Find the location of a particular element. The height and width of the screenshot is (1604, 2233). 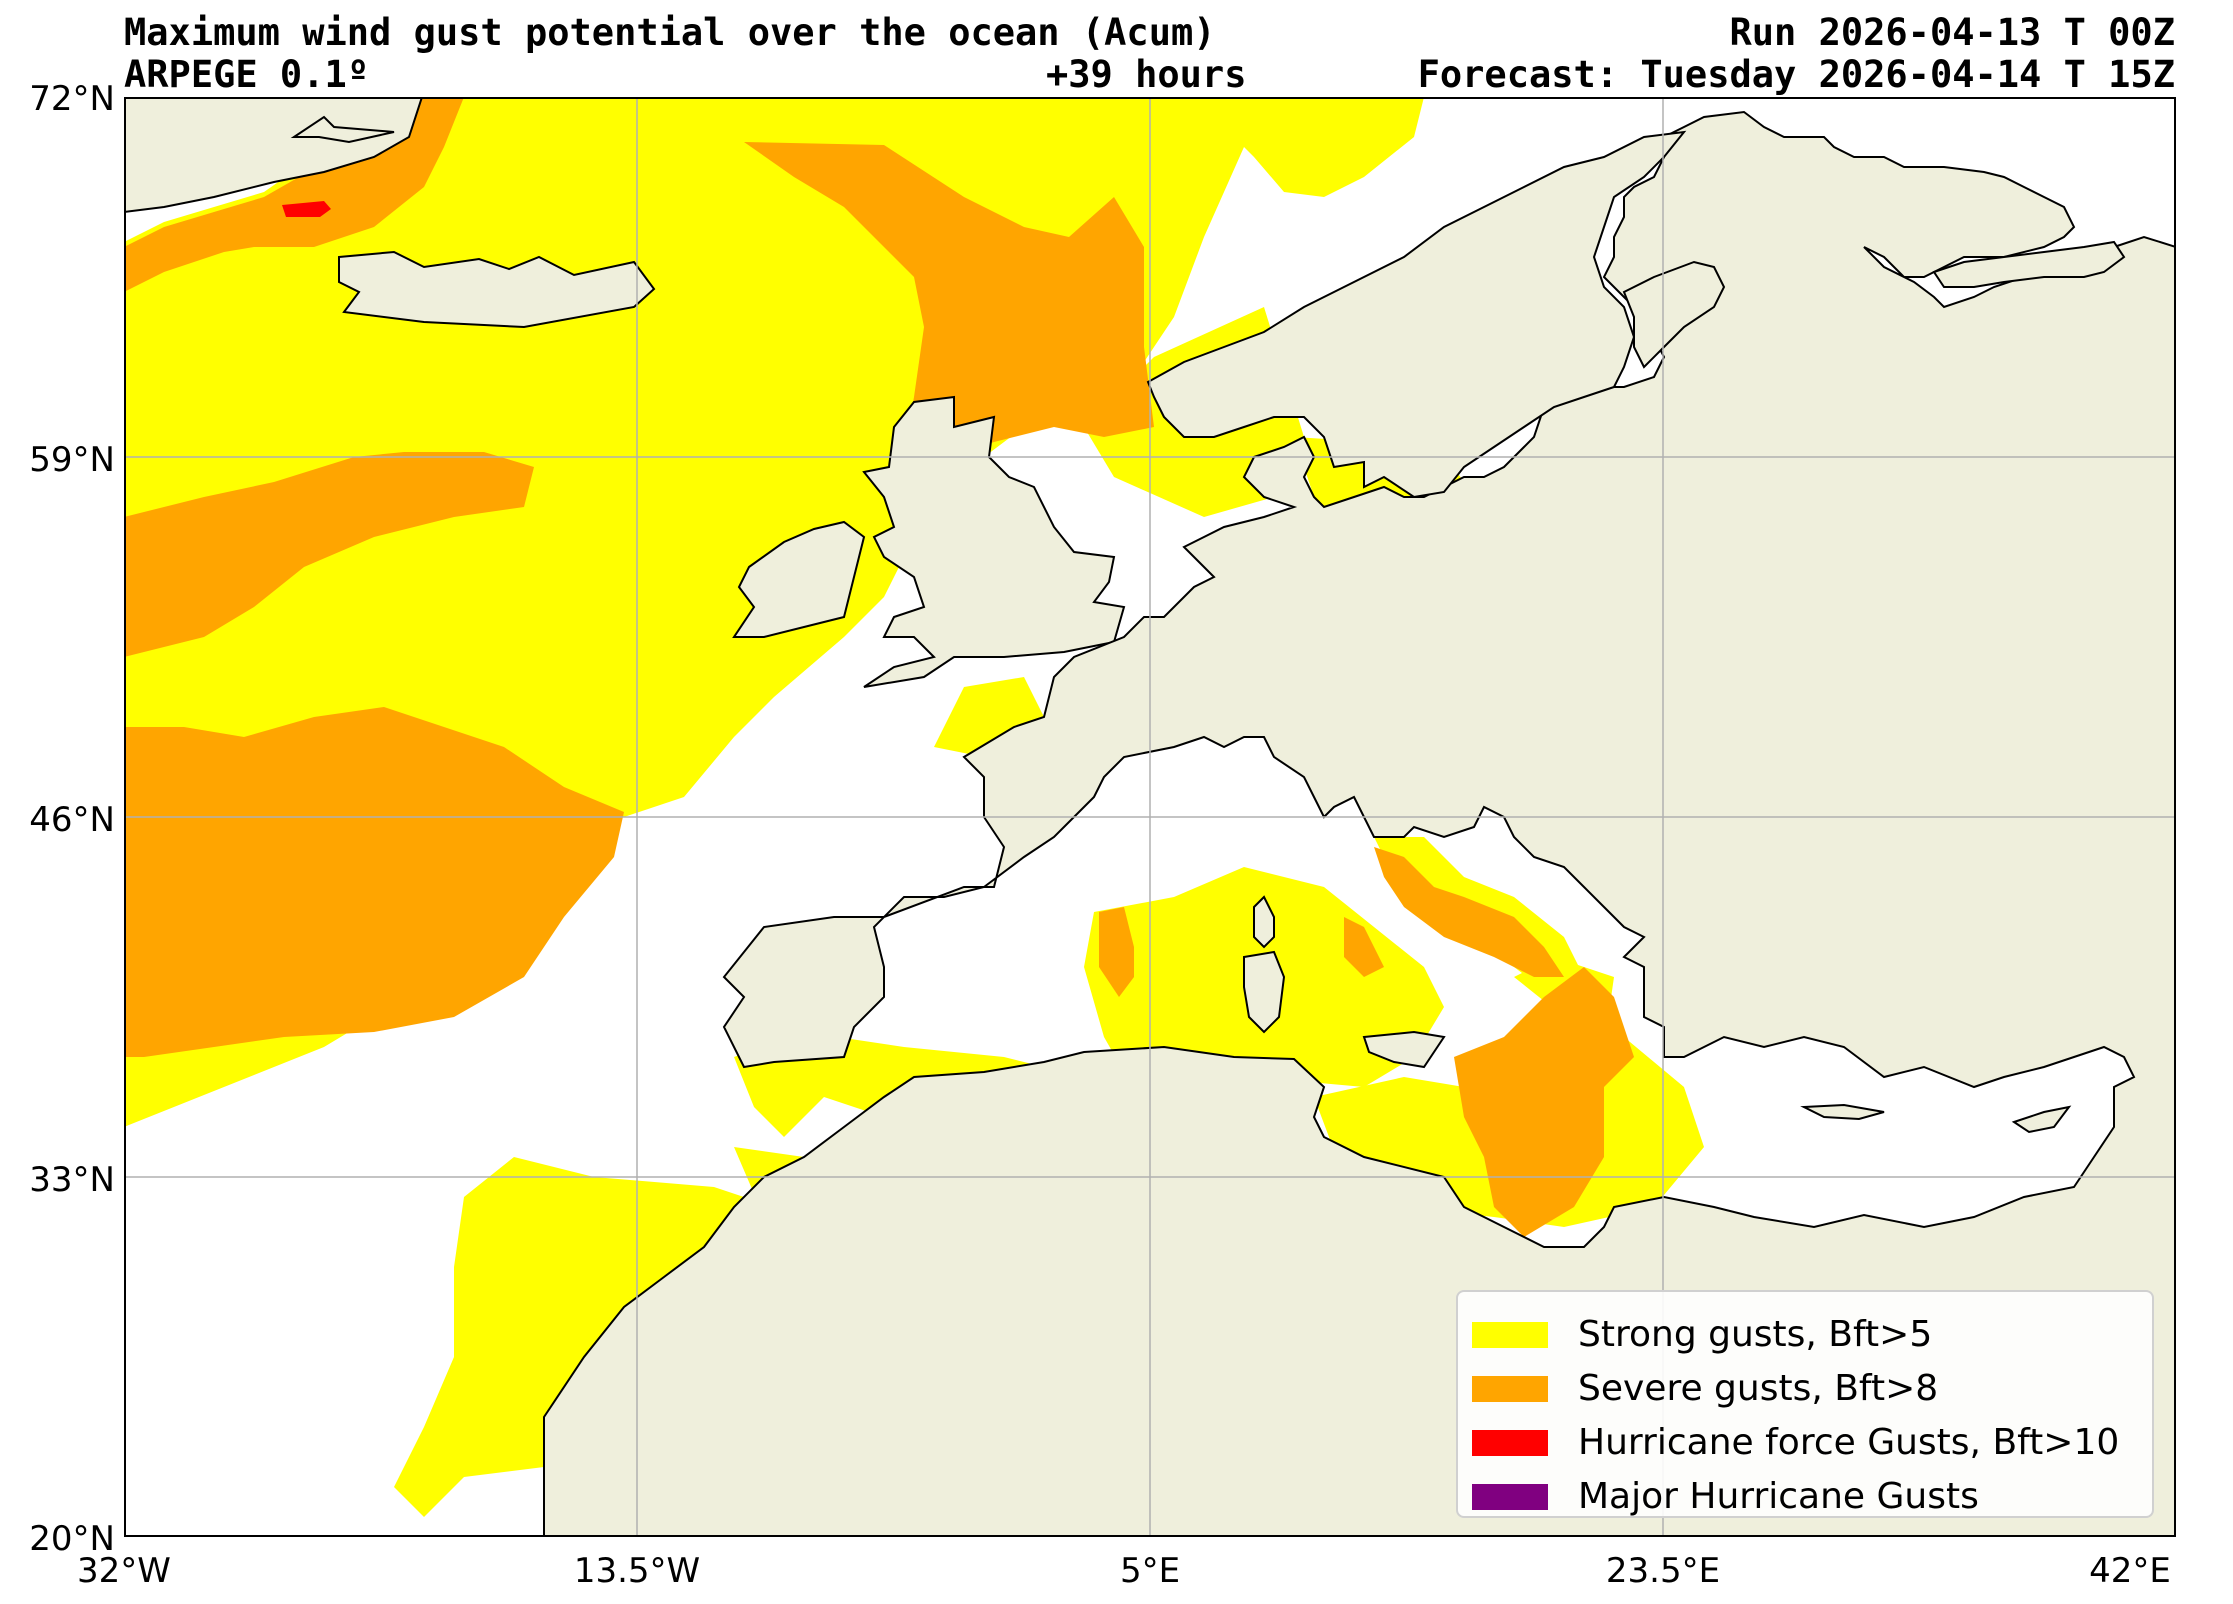

land-corsica is located at coordinates (1264, 922).